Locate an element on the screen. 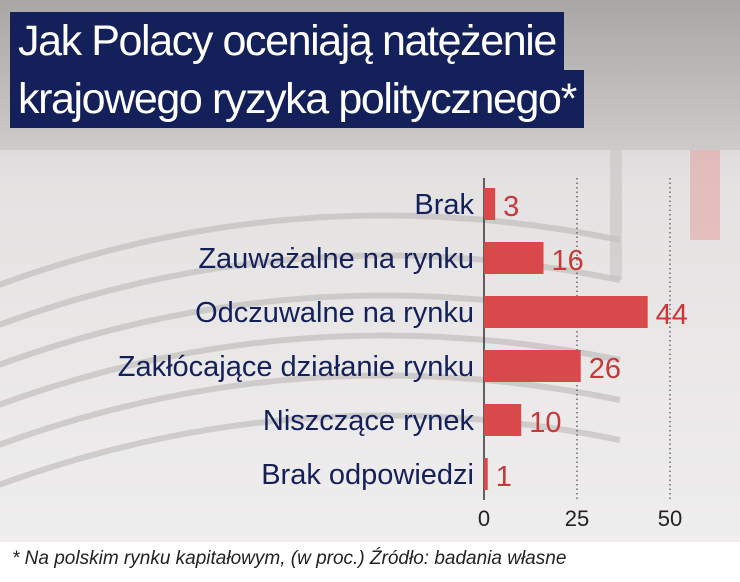 The image size is (740, 582). chart-title-line-2: krajowego ryzyka politycznego* is located at coordinates (297, 99).